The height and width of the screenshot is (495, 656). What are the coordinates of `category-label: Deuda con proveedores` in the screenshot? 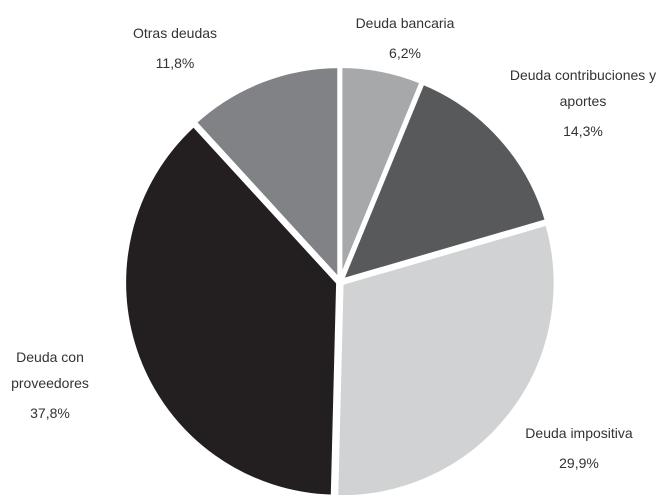 It's located at (50, 370).